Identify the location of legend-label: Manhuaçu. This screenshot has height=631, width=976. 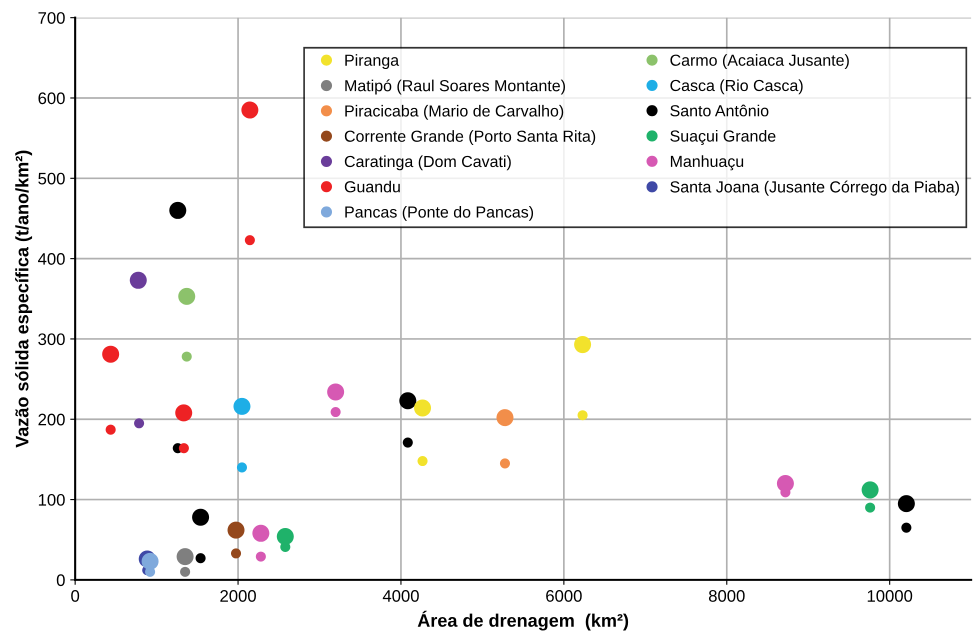
(707, 162).